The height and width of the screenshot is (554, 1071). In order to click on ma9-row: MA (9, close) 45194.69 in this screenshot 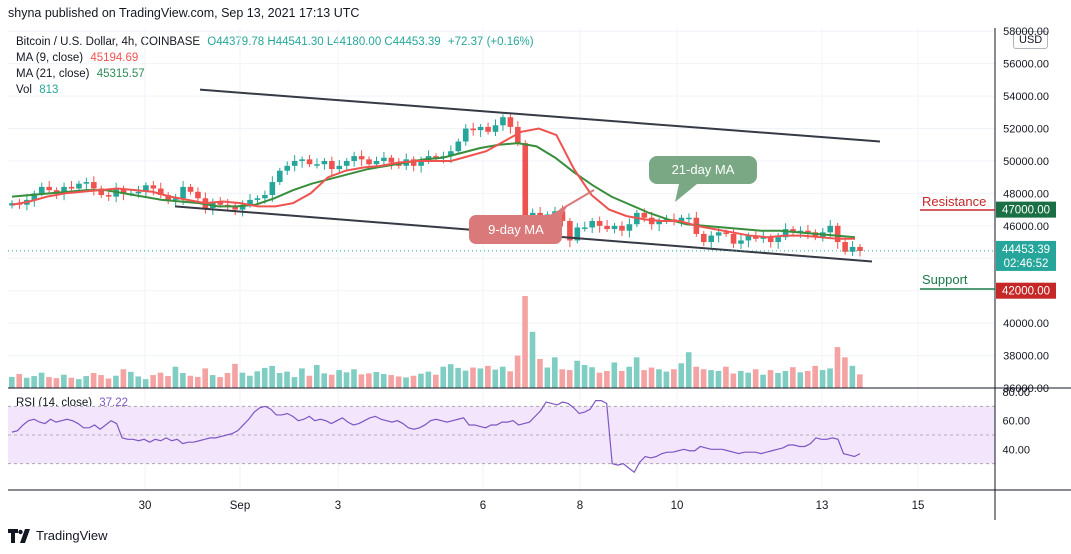, I will do `click(275, 58)`.